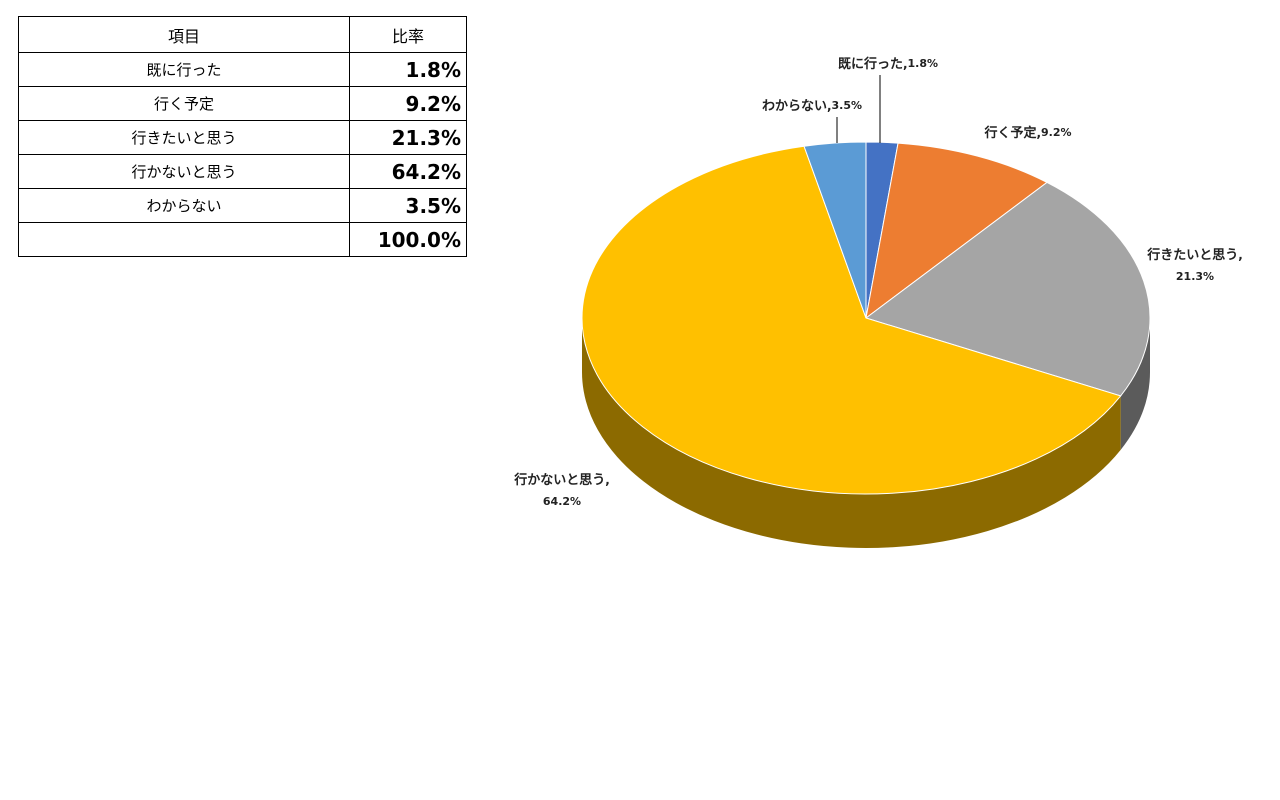 Image resolution: width=1280 pixels, height=800 pixels. Describe the element at coordinates (184, 171) in the screenshot. I see `item-cell: 行かないと思う` at that location.